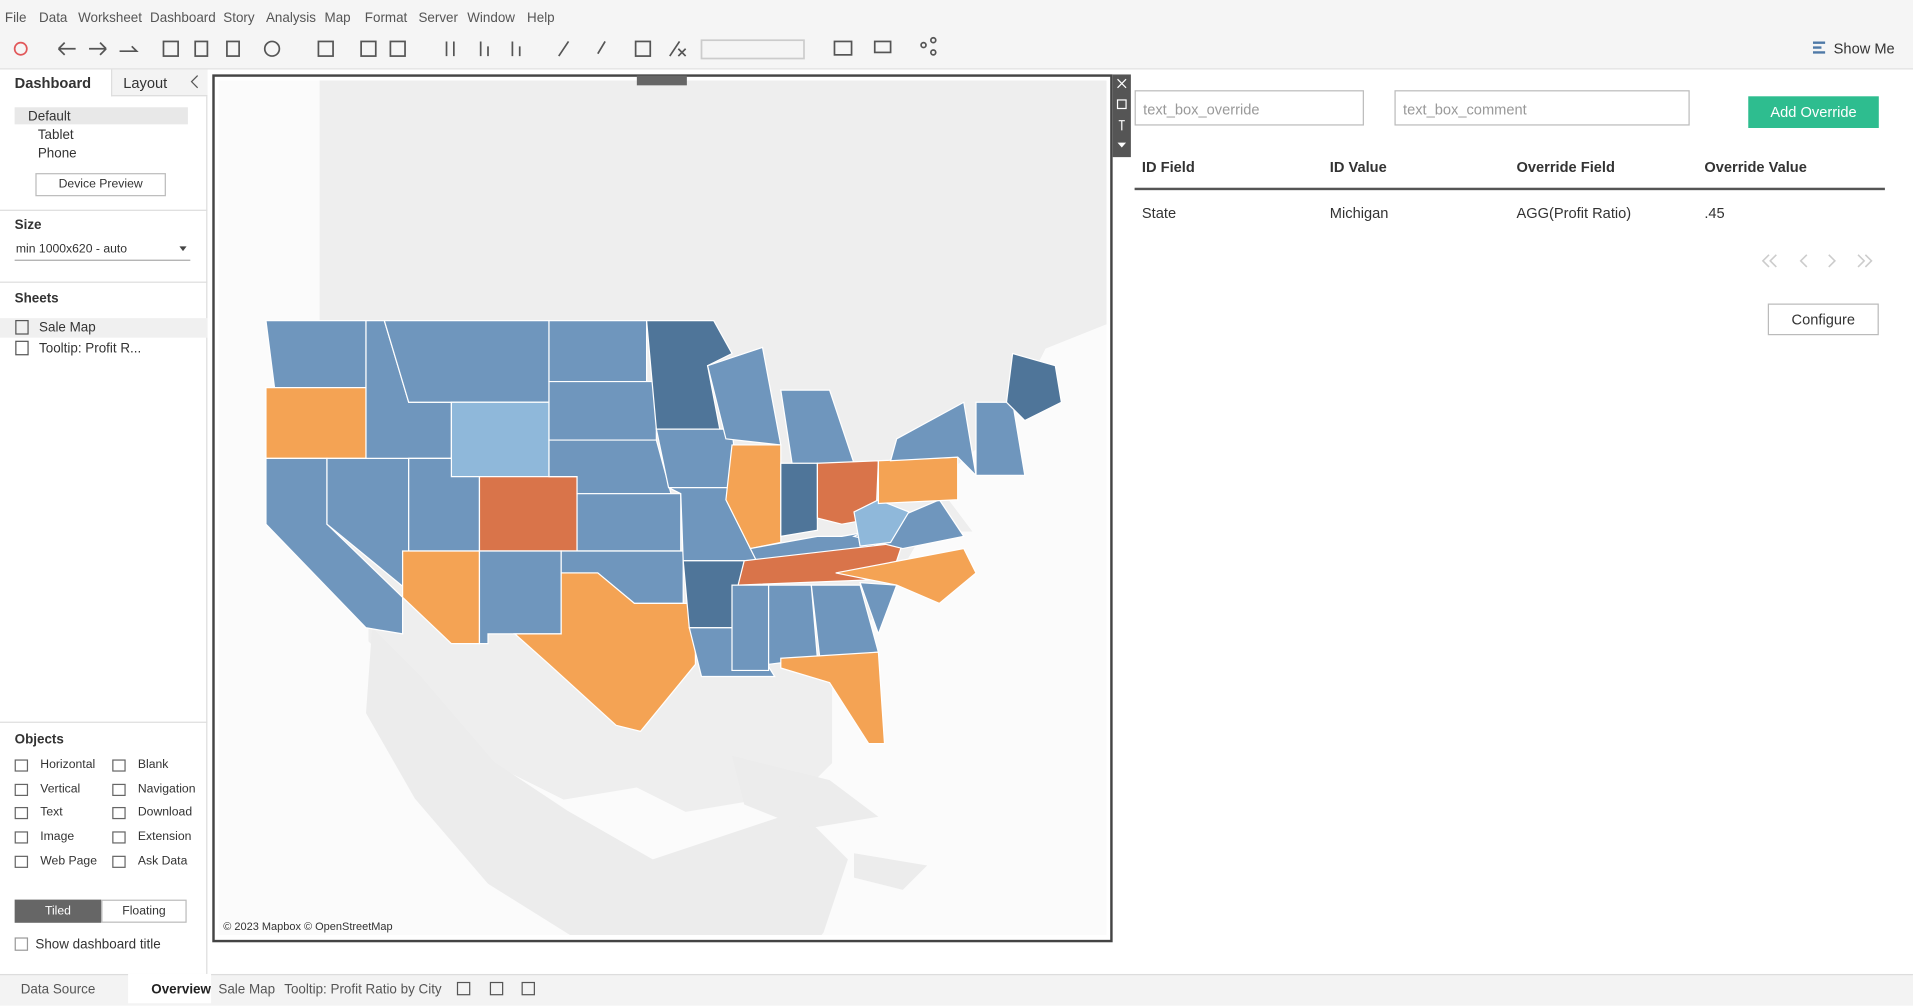  What do you see at coordinates (491, 18) in the screenshot?
I see `menu-item: Window` at bounding box center [491, 18].